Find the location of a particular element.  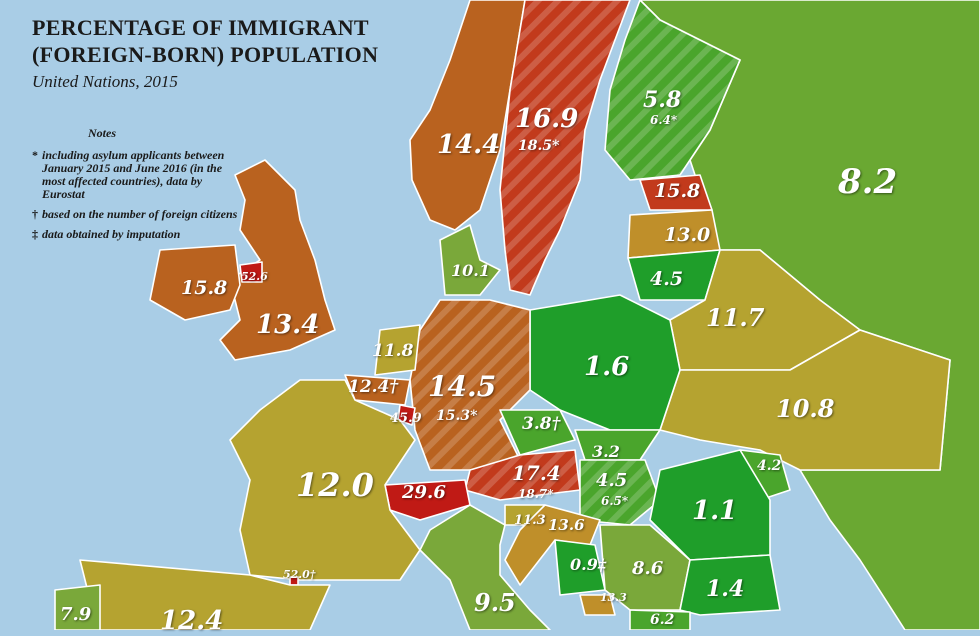

label-estonia: 15.8 is located at coordinates (677, 191).